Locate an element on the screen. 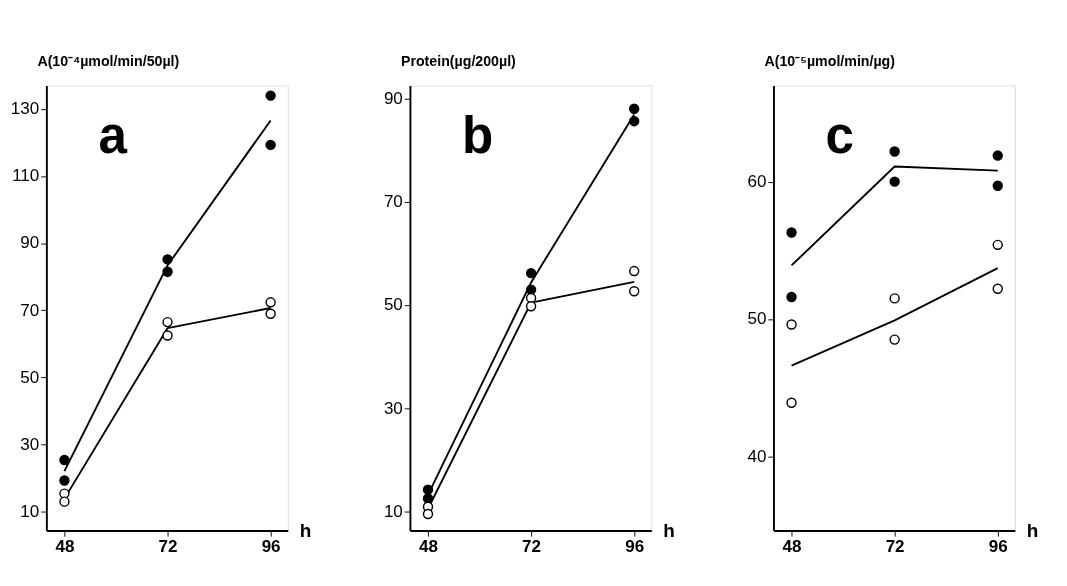 The width and height of the screenshot is (1067, 586). y-axis-title: Protein(µg/200µl) is located at coordinates (458, 61).